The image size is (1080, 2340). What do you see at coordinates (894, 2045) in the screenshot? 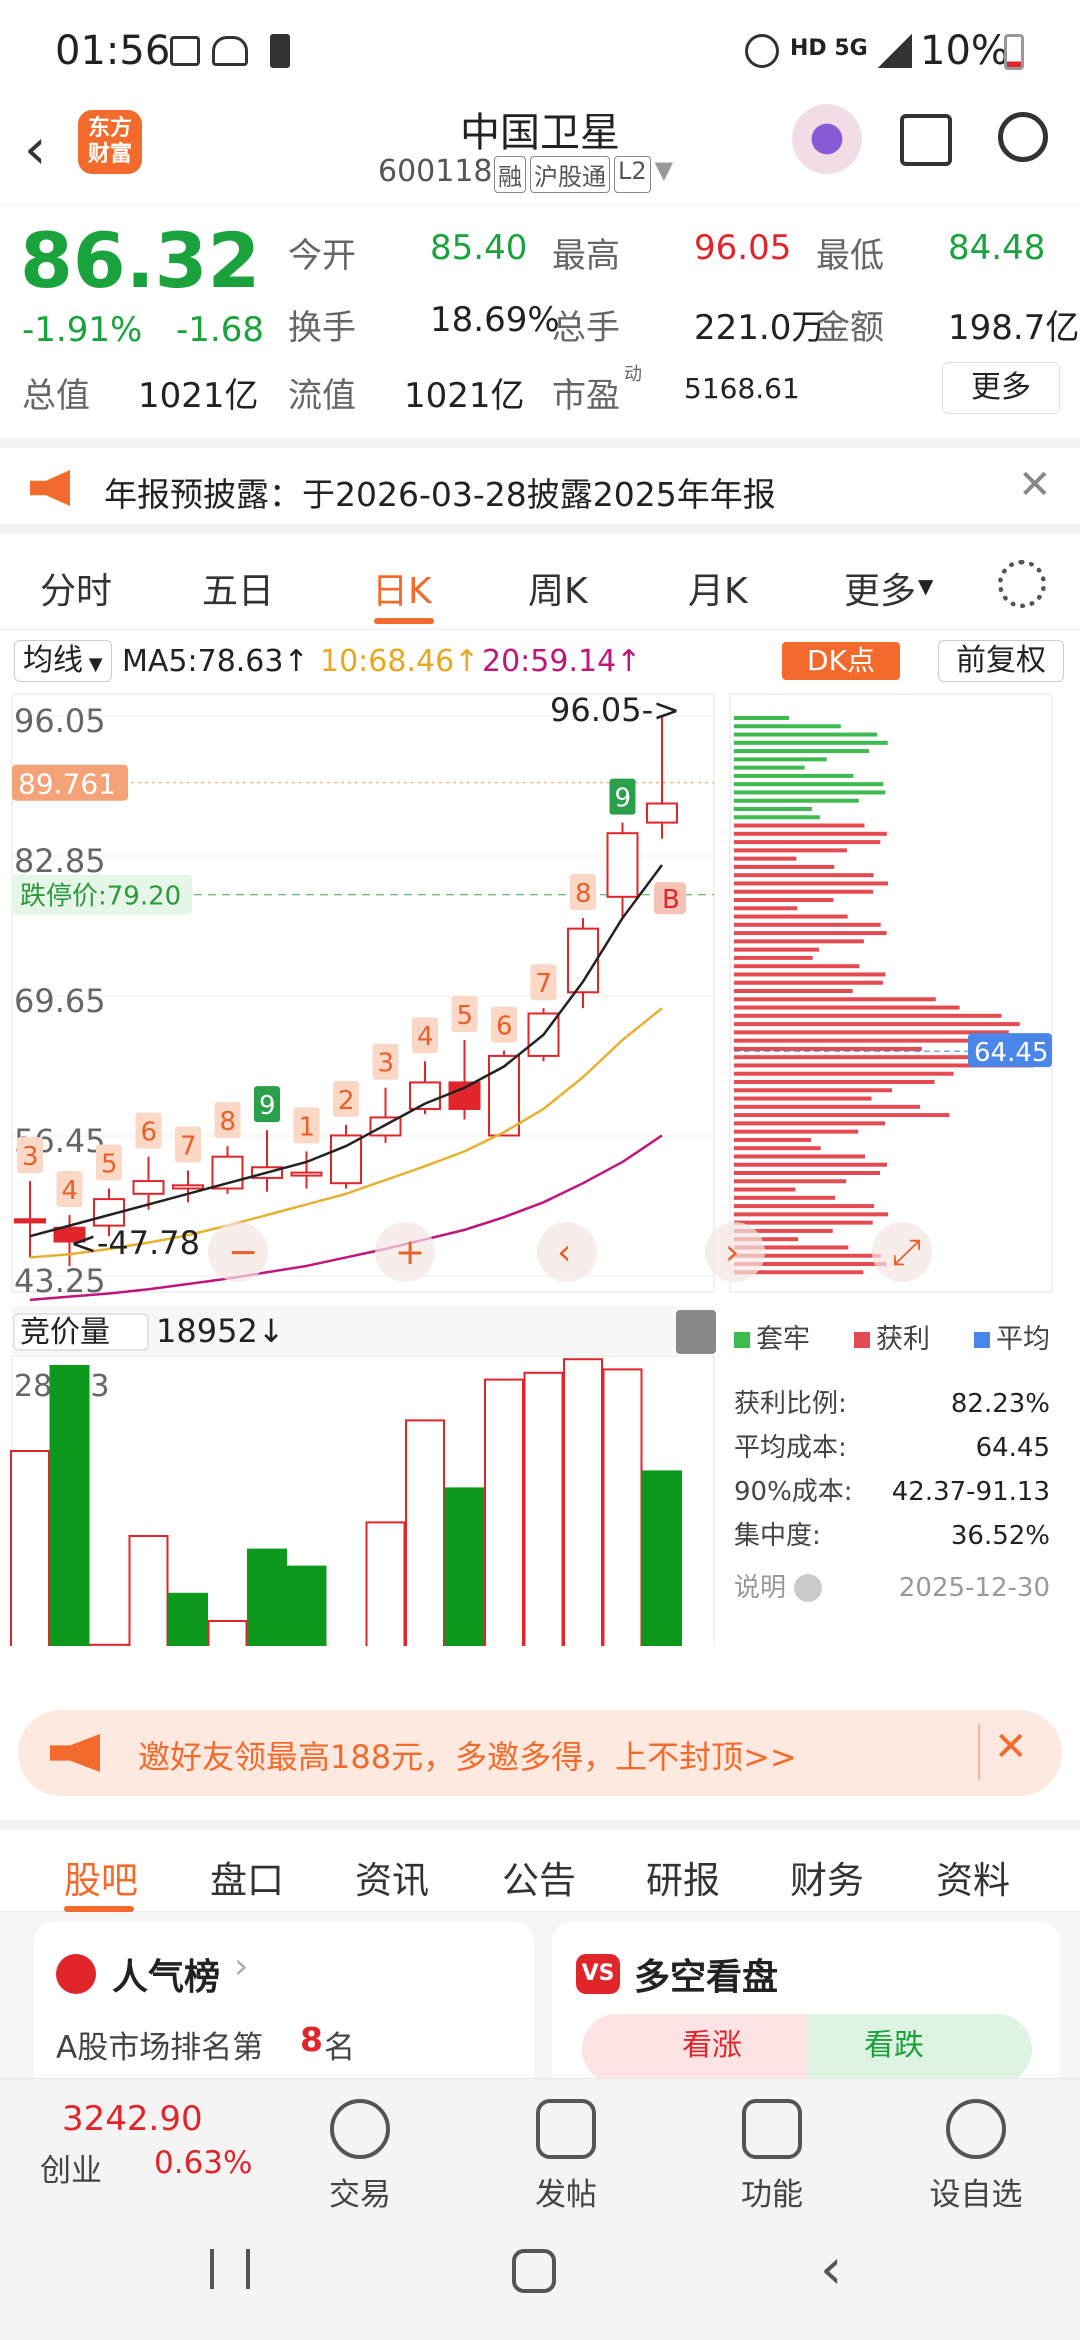
I see `bearish-label: 看跌` at bounding box center [894, 2045].